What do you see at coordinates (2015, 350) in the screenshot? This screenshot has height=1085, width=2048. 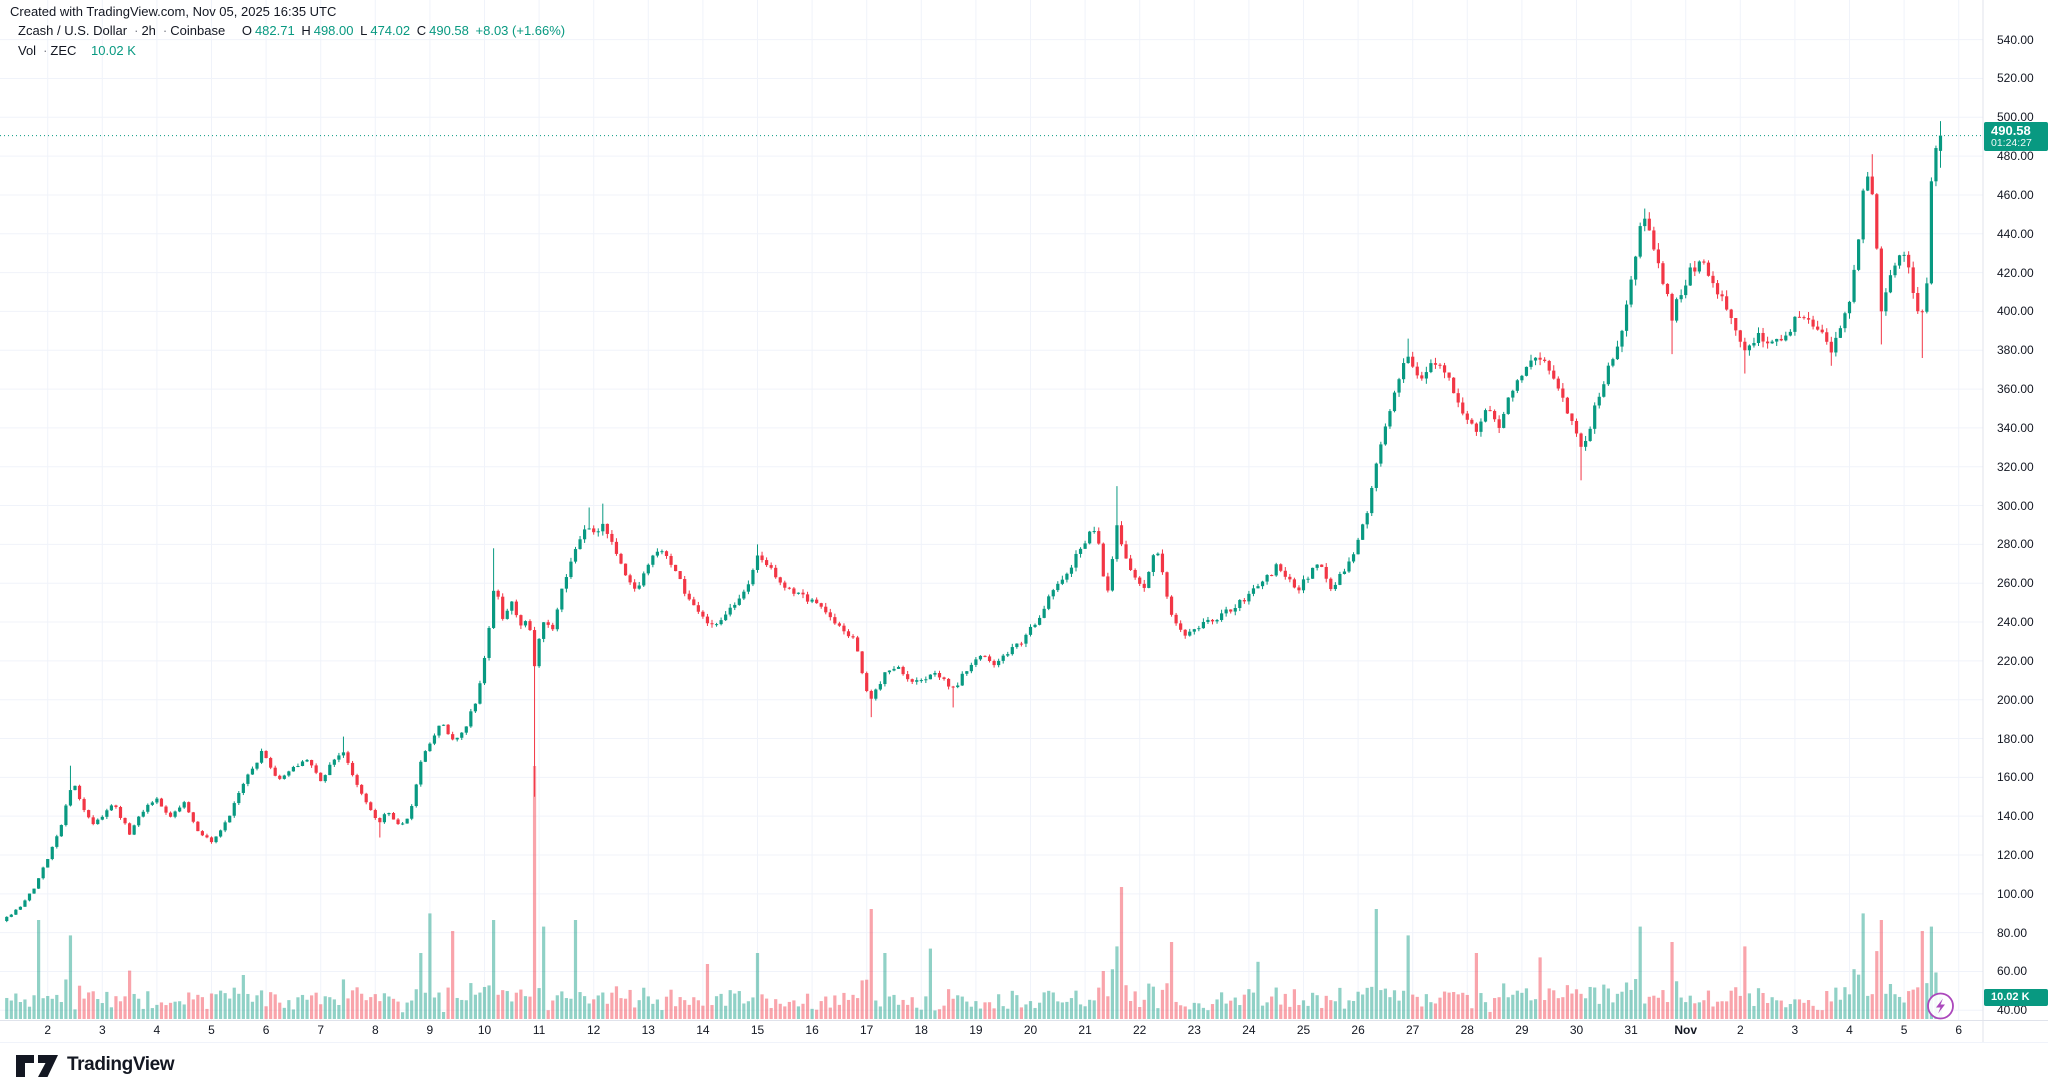 I see `price-axis-label: 380.00` at bounding box center [2015, 350].